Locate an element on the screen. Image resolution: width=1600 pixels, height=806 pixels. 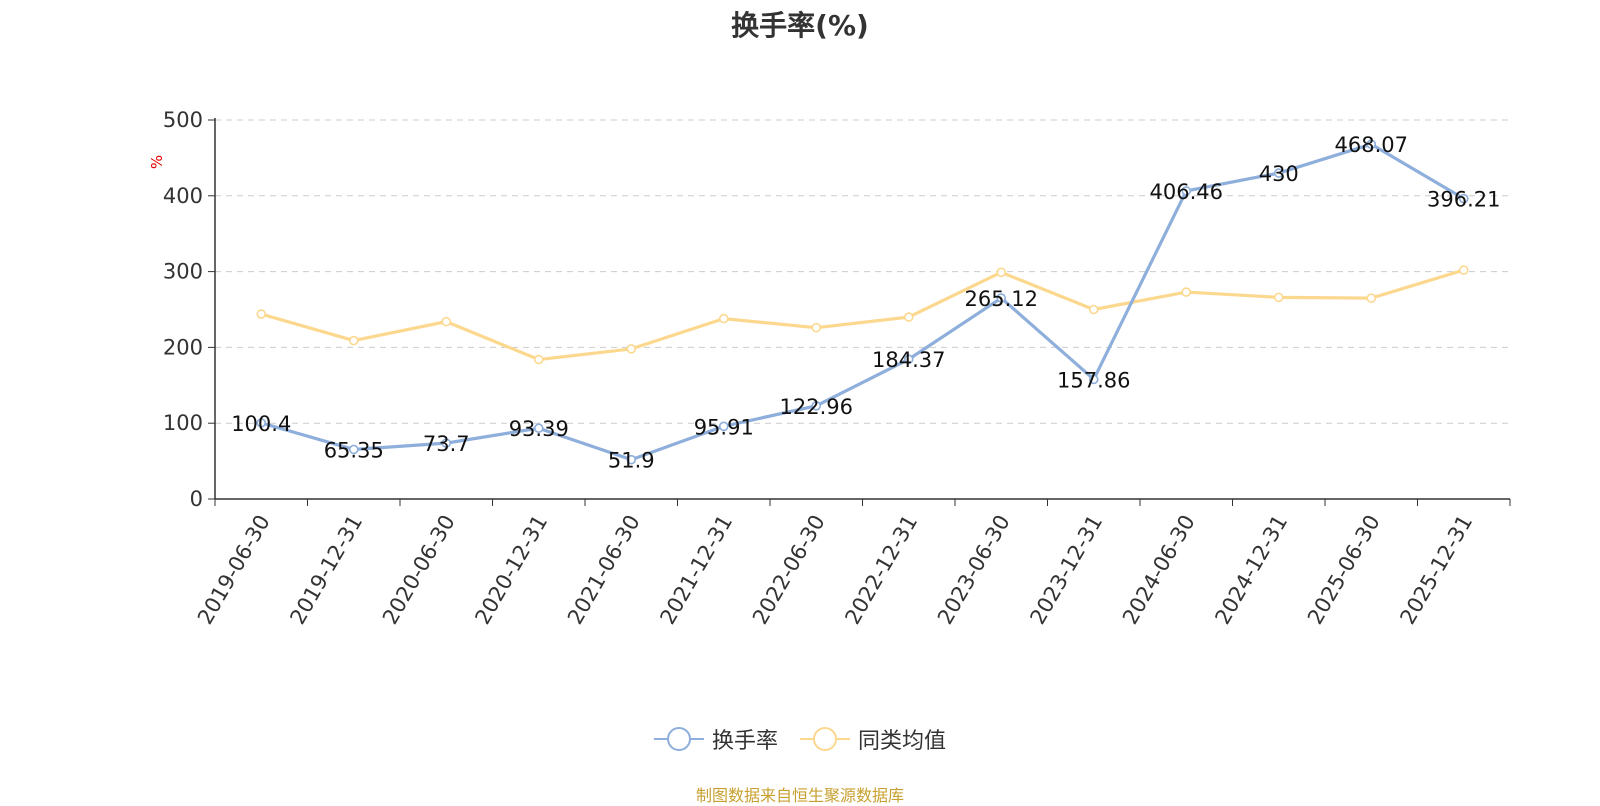
y-tick-label: 400 is located at coordinates (183, 196).